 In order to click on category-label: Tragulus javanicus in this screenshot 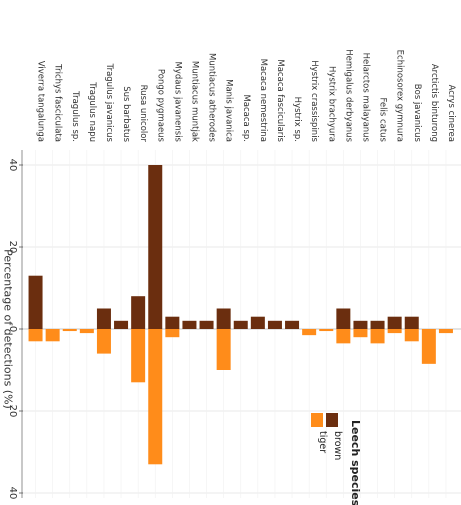, I will do `click(109, 103)`.